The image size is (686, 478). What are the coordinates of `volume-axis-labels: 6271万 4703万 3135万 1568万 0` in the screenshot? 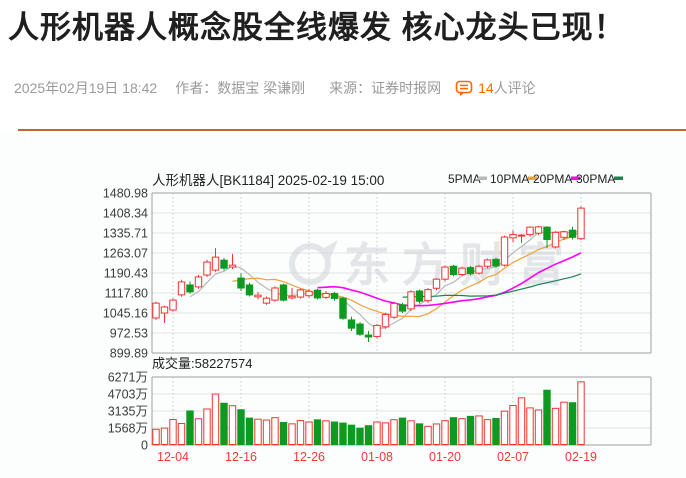 It's located at (128, 412).